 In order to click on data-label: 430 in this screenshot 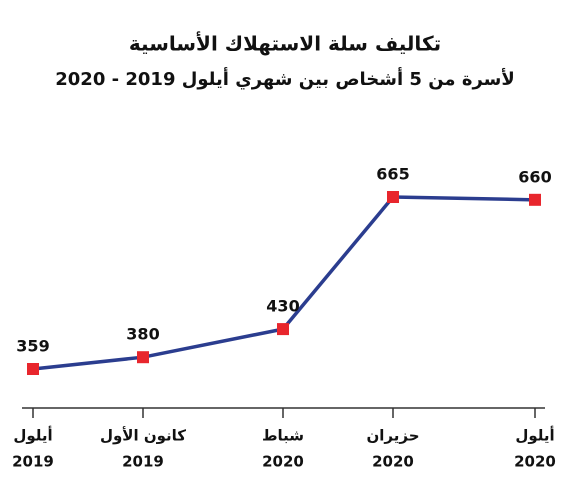, I will do `click(282, 306)`.